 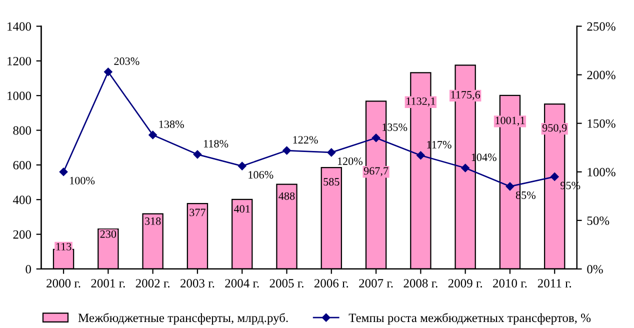 What do you see at coordinates (602, 172) in the screenshot?
I see `y2-tick-label: 100%` at bounding box center [602, 172].